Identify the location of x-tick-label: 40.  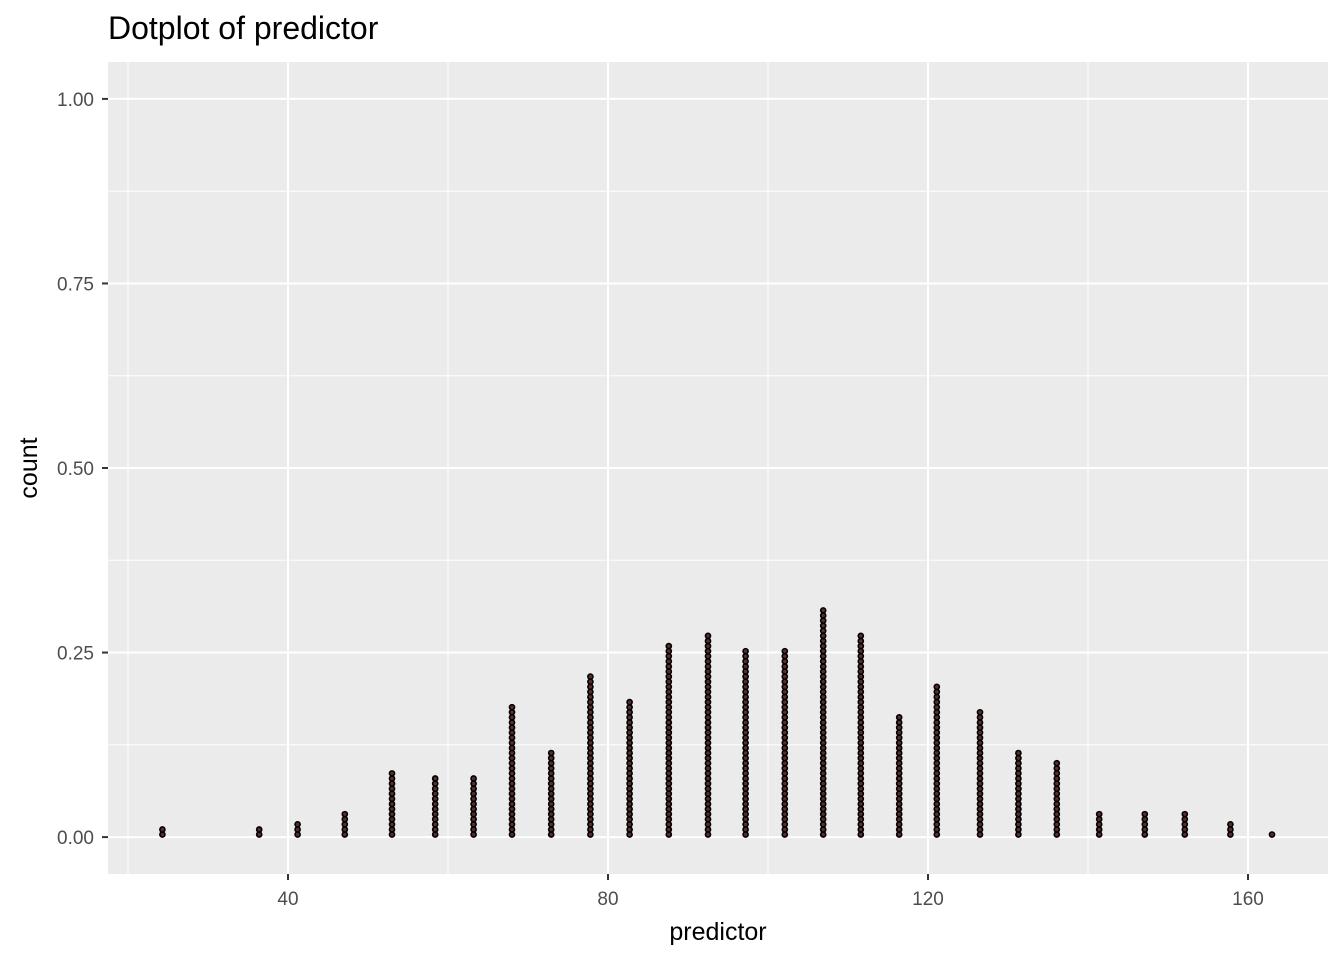
(287, 899).